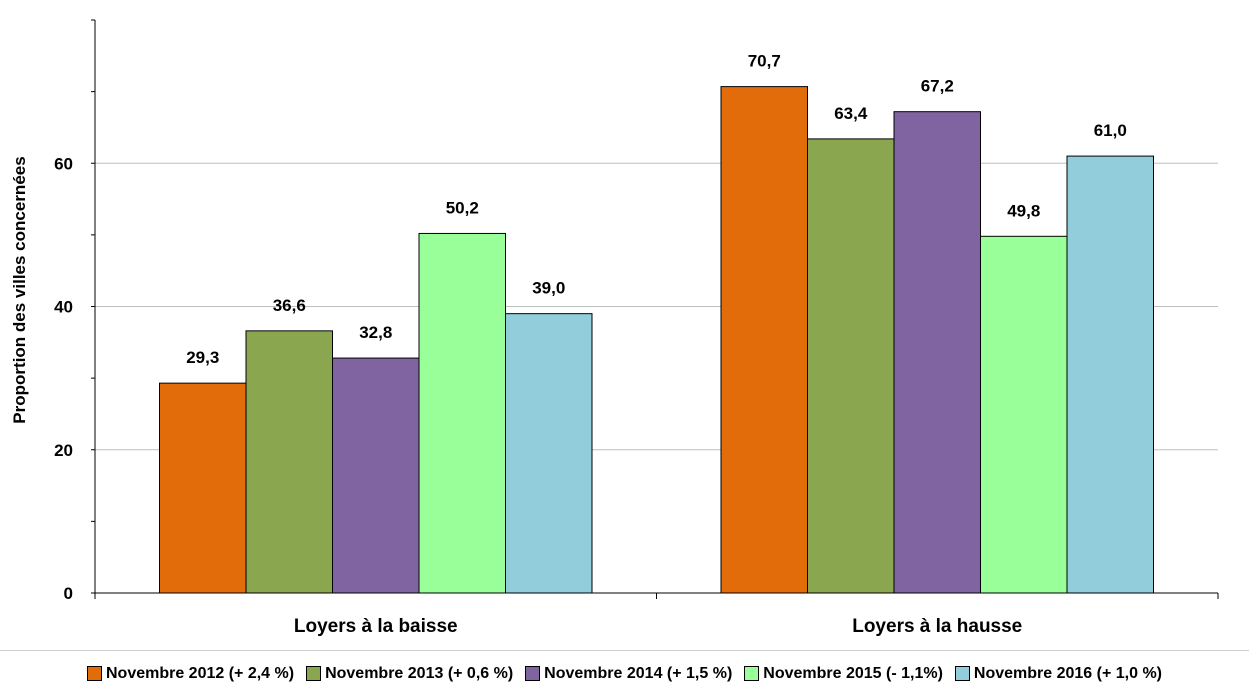  I want to click on category-label: Loyers à la baisse, so click(376, 626).